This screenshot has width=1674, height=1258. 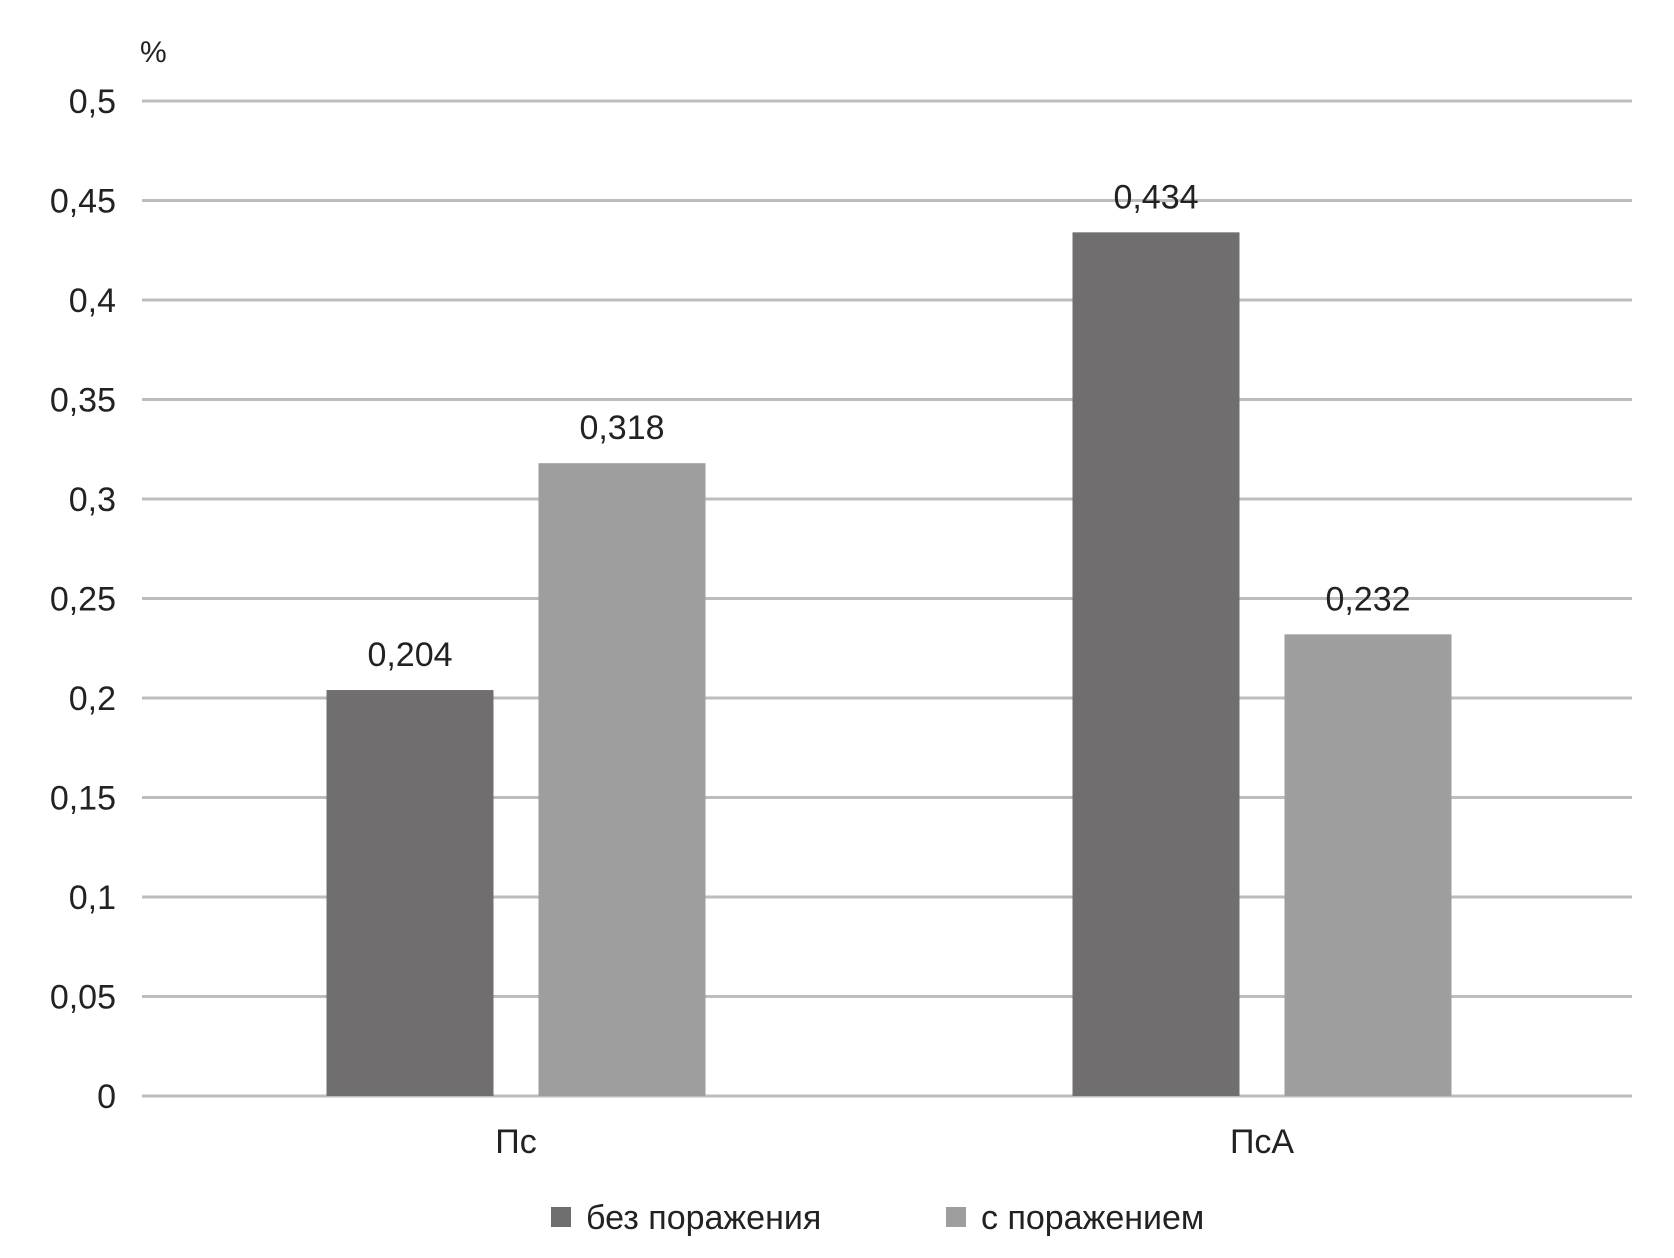 I want to click on legend-item: с поражением, so click(x=1075, y=1218).